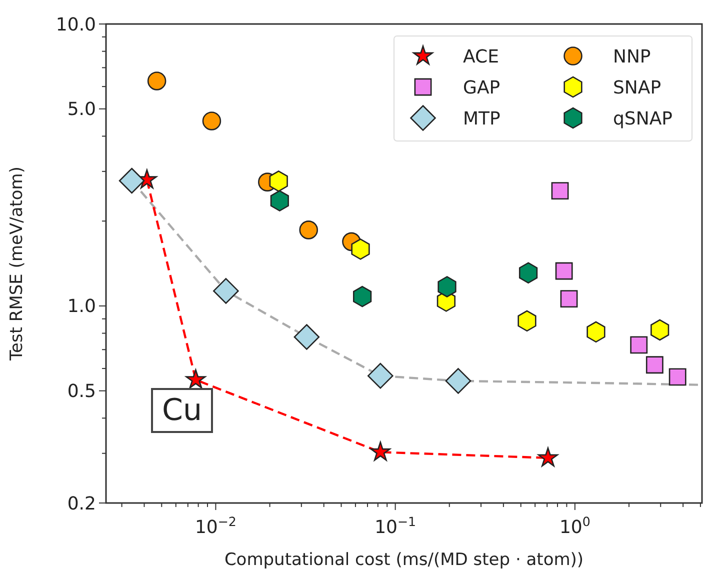  I want to click on y-tick-label: 0.2, so click(81, 503).